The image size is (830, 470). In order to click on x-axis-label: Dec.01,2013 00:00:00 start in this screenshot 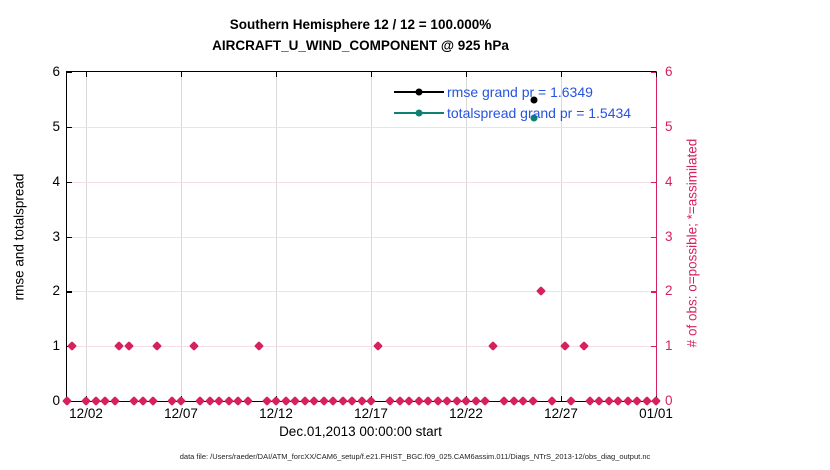, I will do `click(360, 431)`.